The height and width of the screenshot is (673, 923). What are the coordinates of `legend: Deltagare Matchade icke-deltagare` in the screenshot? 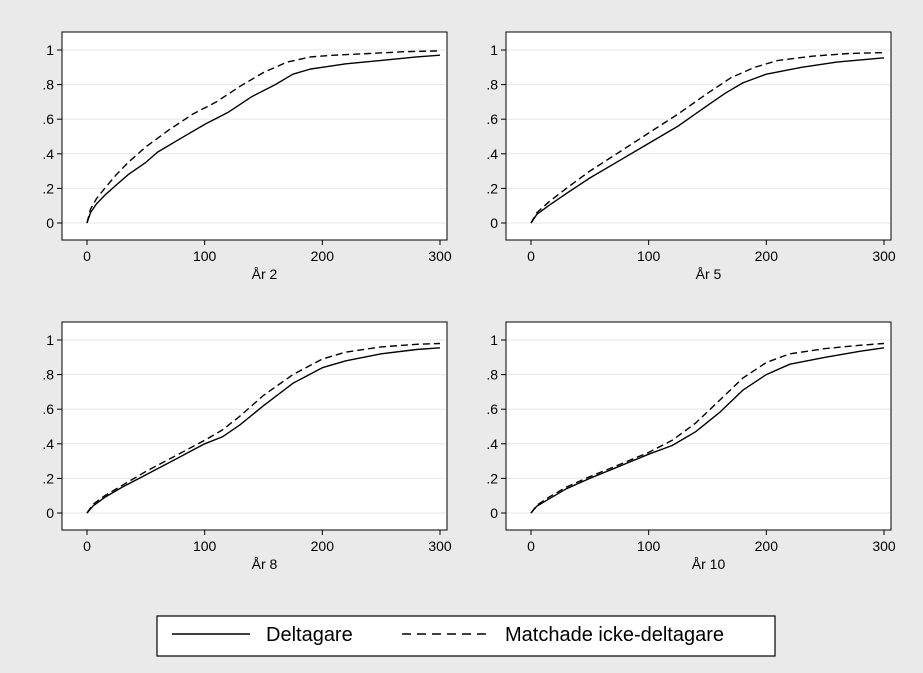 It's located at (466, 636).